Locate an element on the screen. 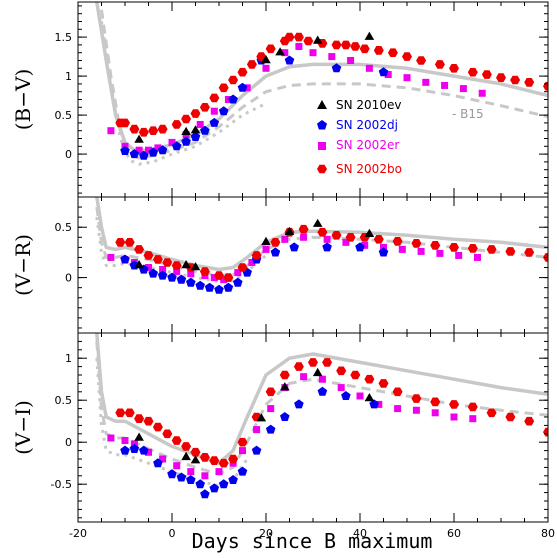  y-tick-label: 1.5 is located at coordinates (64, 37).